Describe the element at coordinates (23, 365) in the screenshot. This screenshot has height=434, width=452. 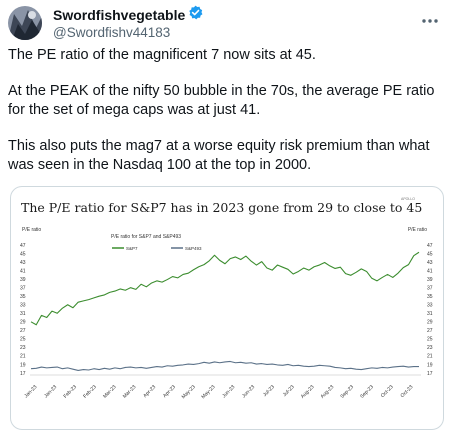
I see `y-tick-label-left: 19` at that location.